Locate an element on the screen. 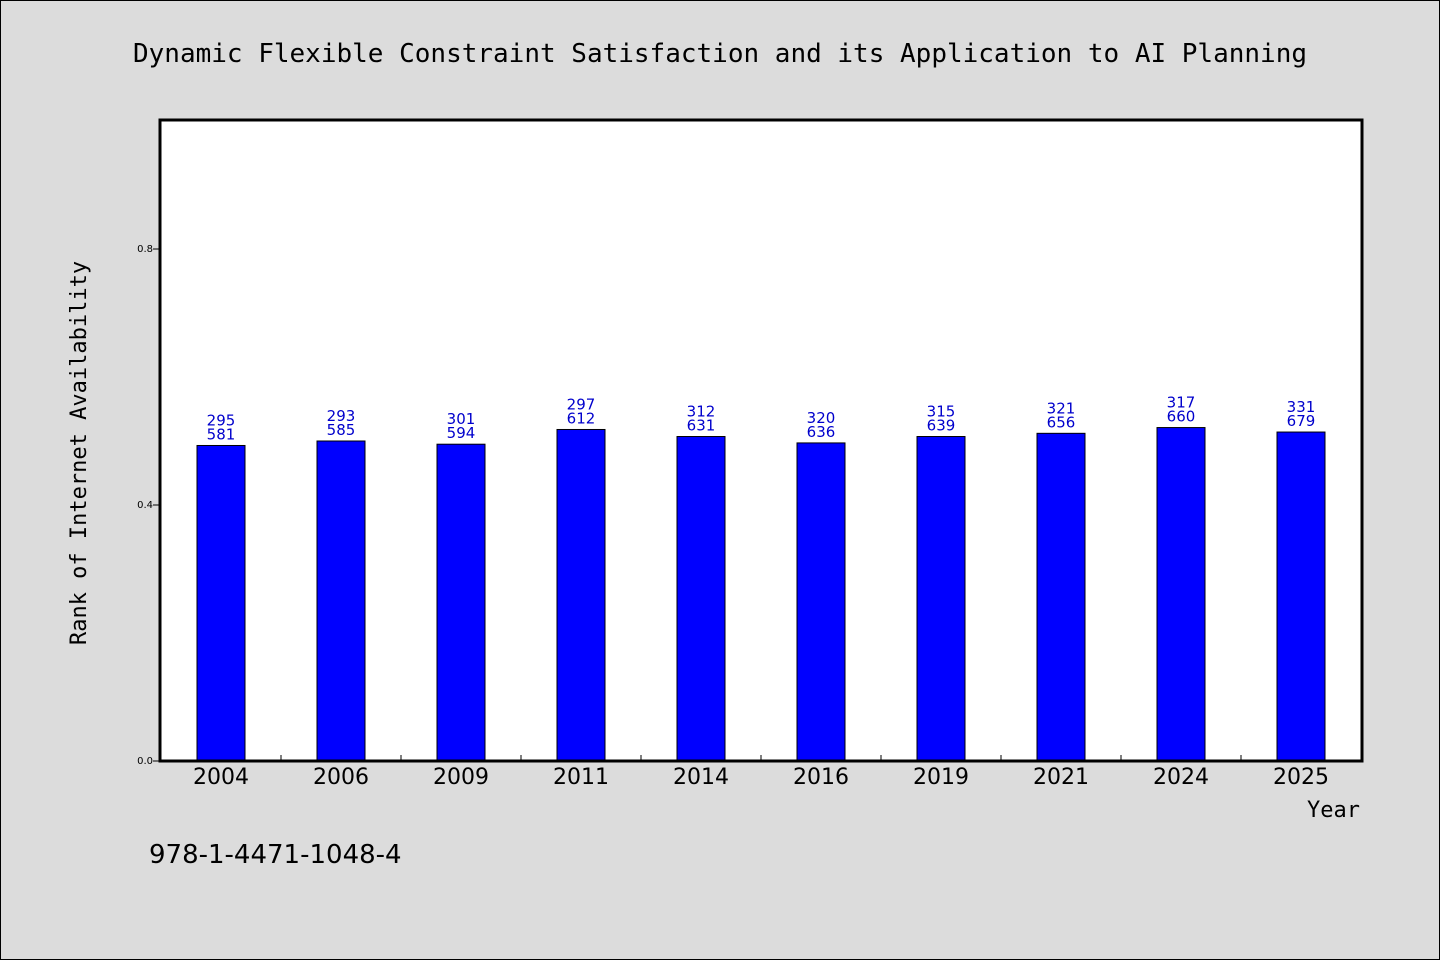 The height and width of the screenshot is (960, 1440). bar-2014 is located at coordinates (701, 599).